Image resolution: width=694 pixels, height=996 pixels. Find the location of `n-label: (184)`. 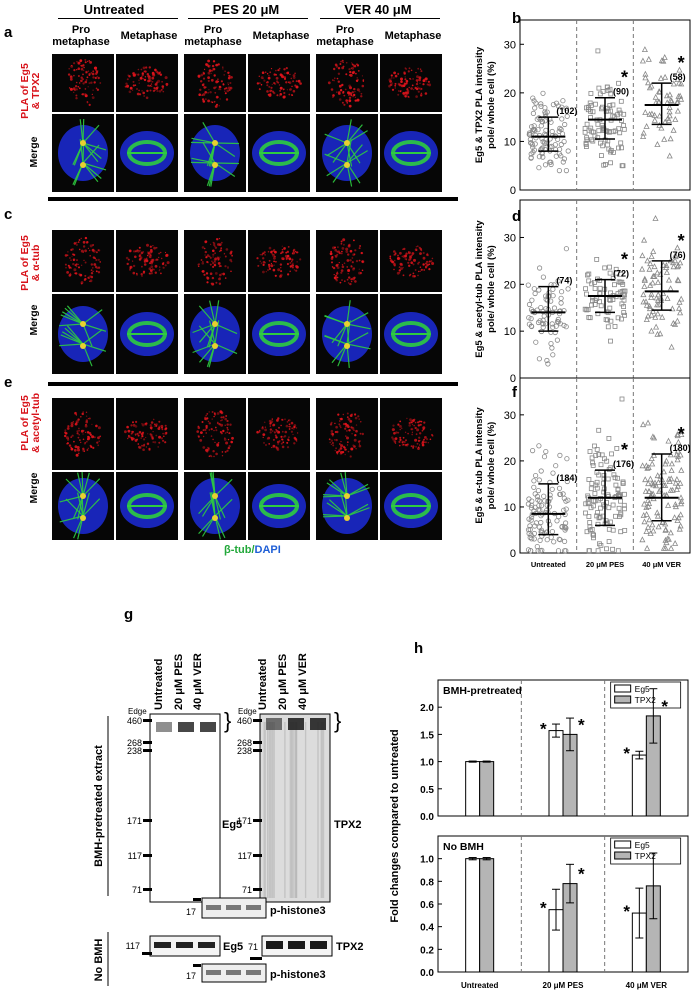

n-label: (184) is located at coordinates (566, 478).